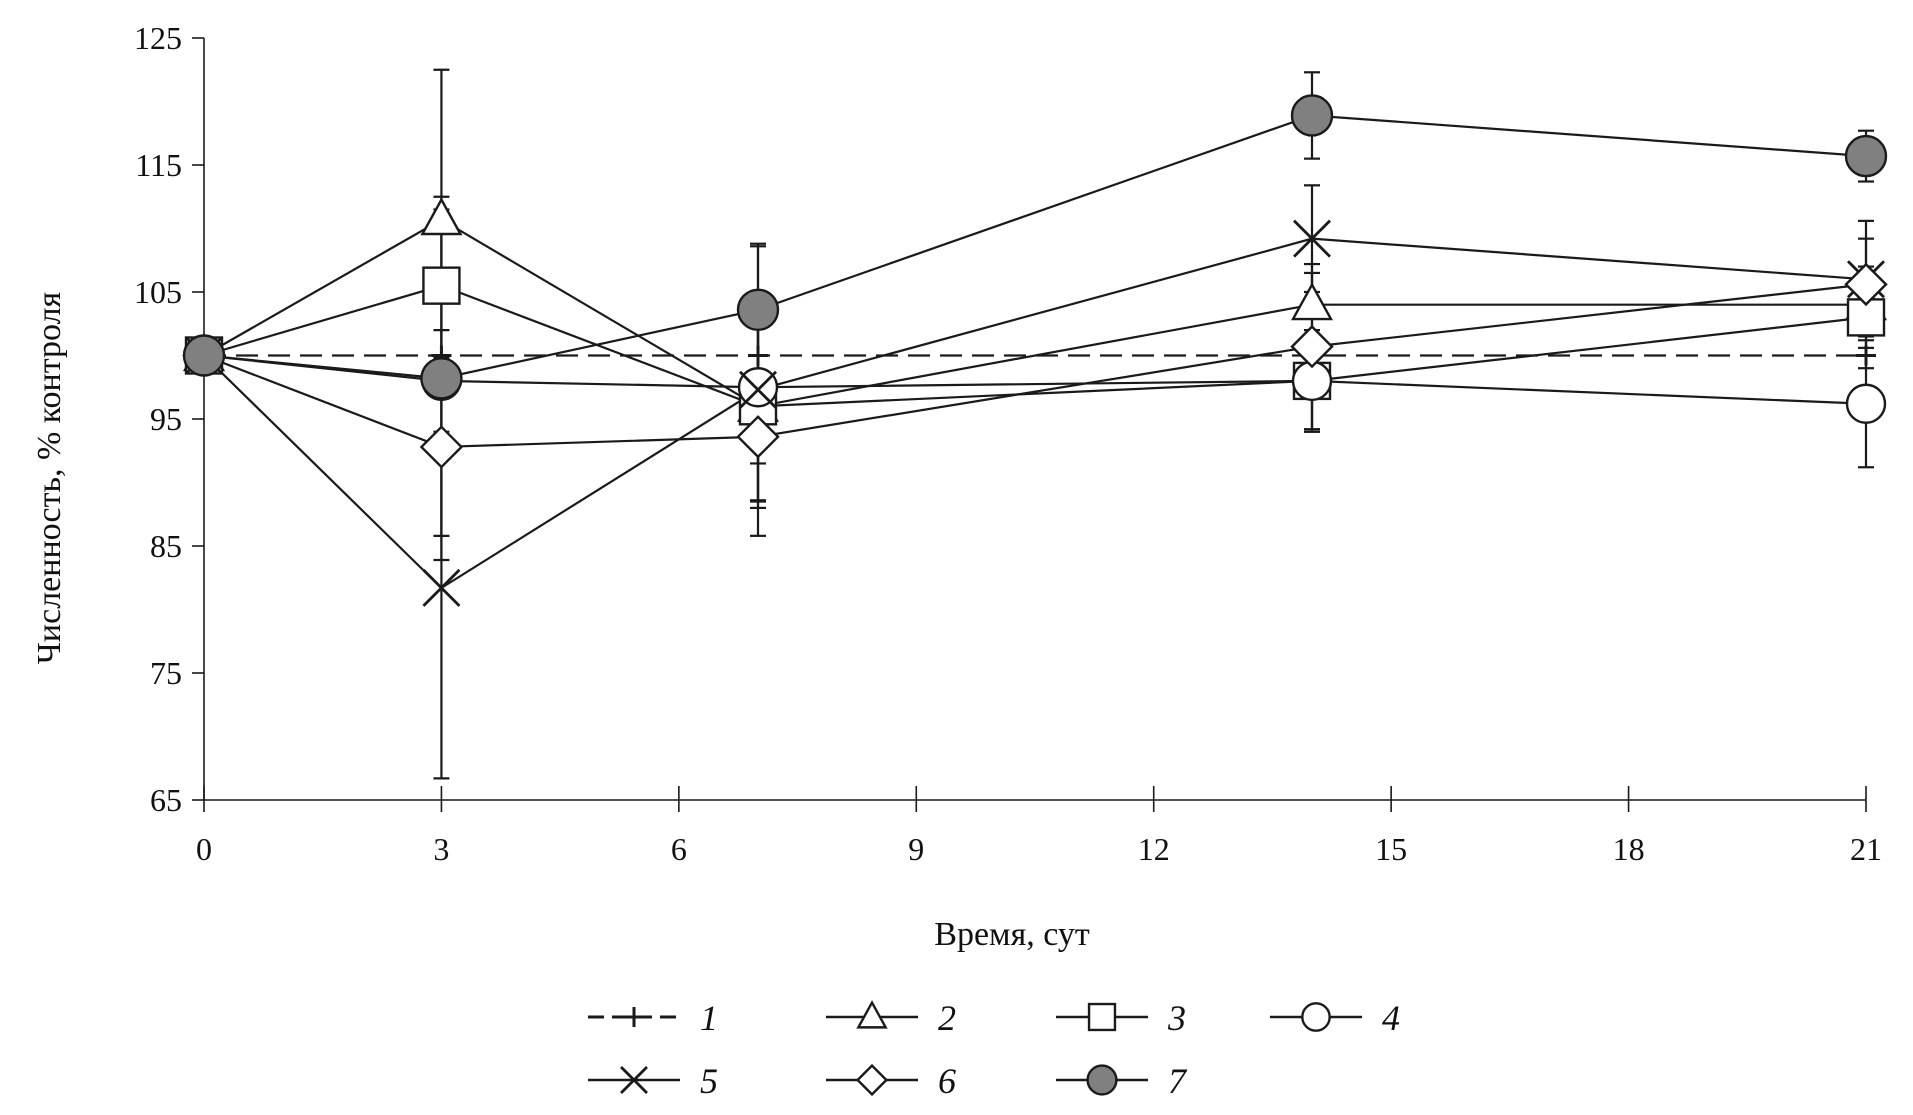  What do you see at coordinates (1012, 934) in the screenshot?
I see `x-axis-title: Время, сут` at bounding box center [1012, 934].